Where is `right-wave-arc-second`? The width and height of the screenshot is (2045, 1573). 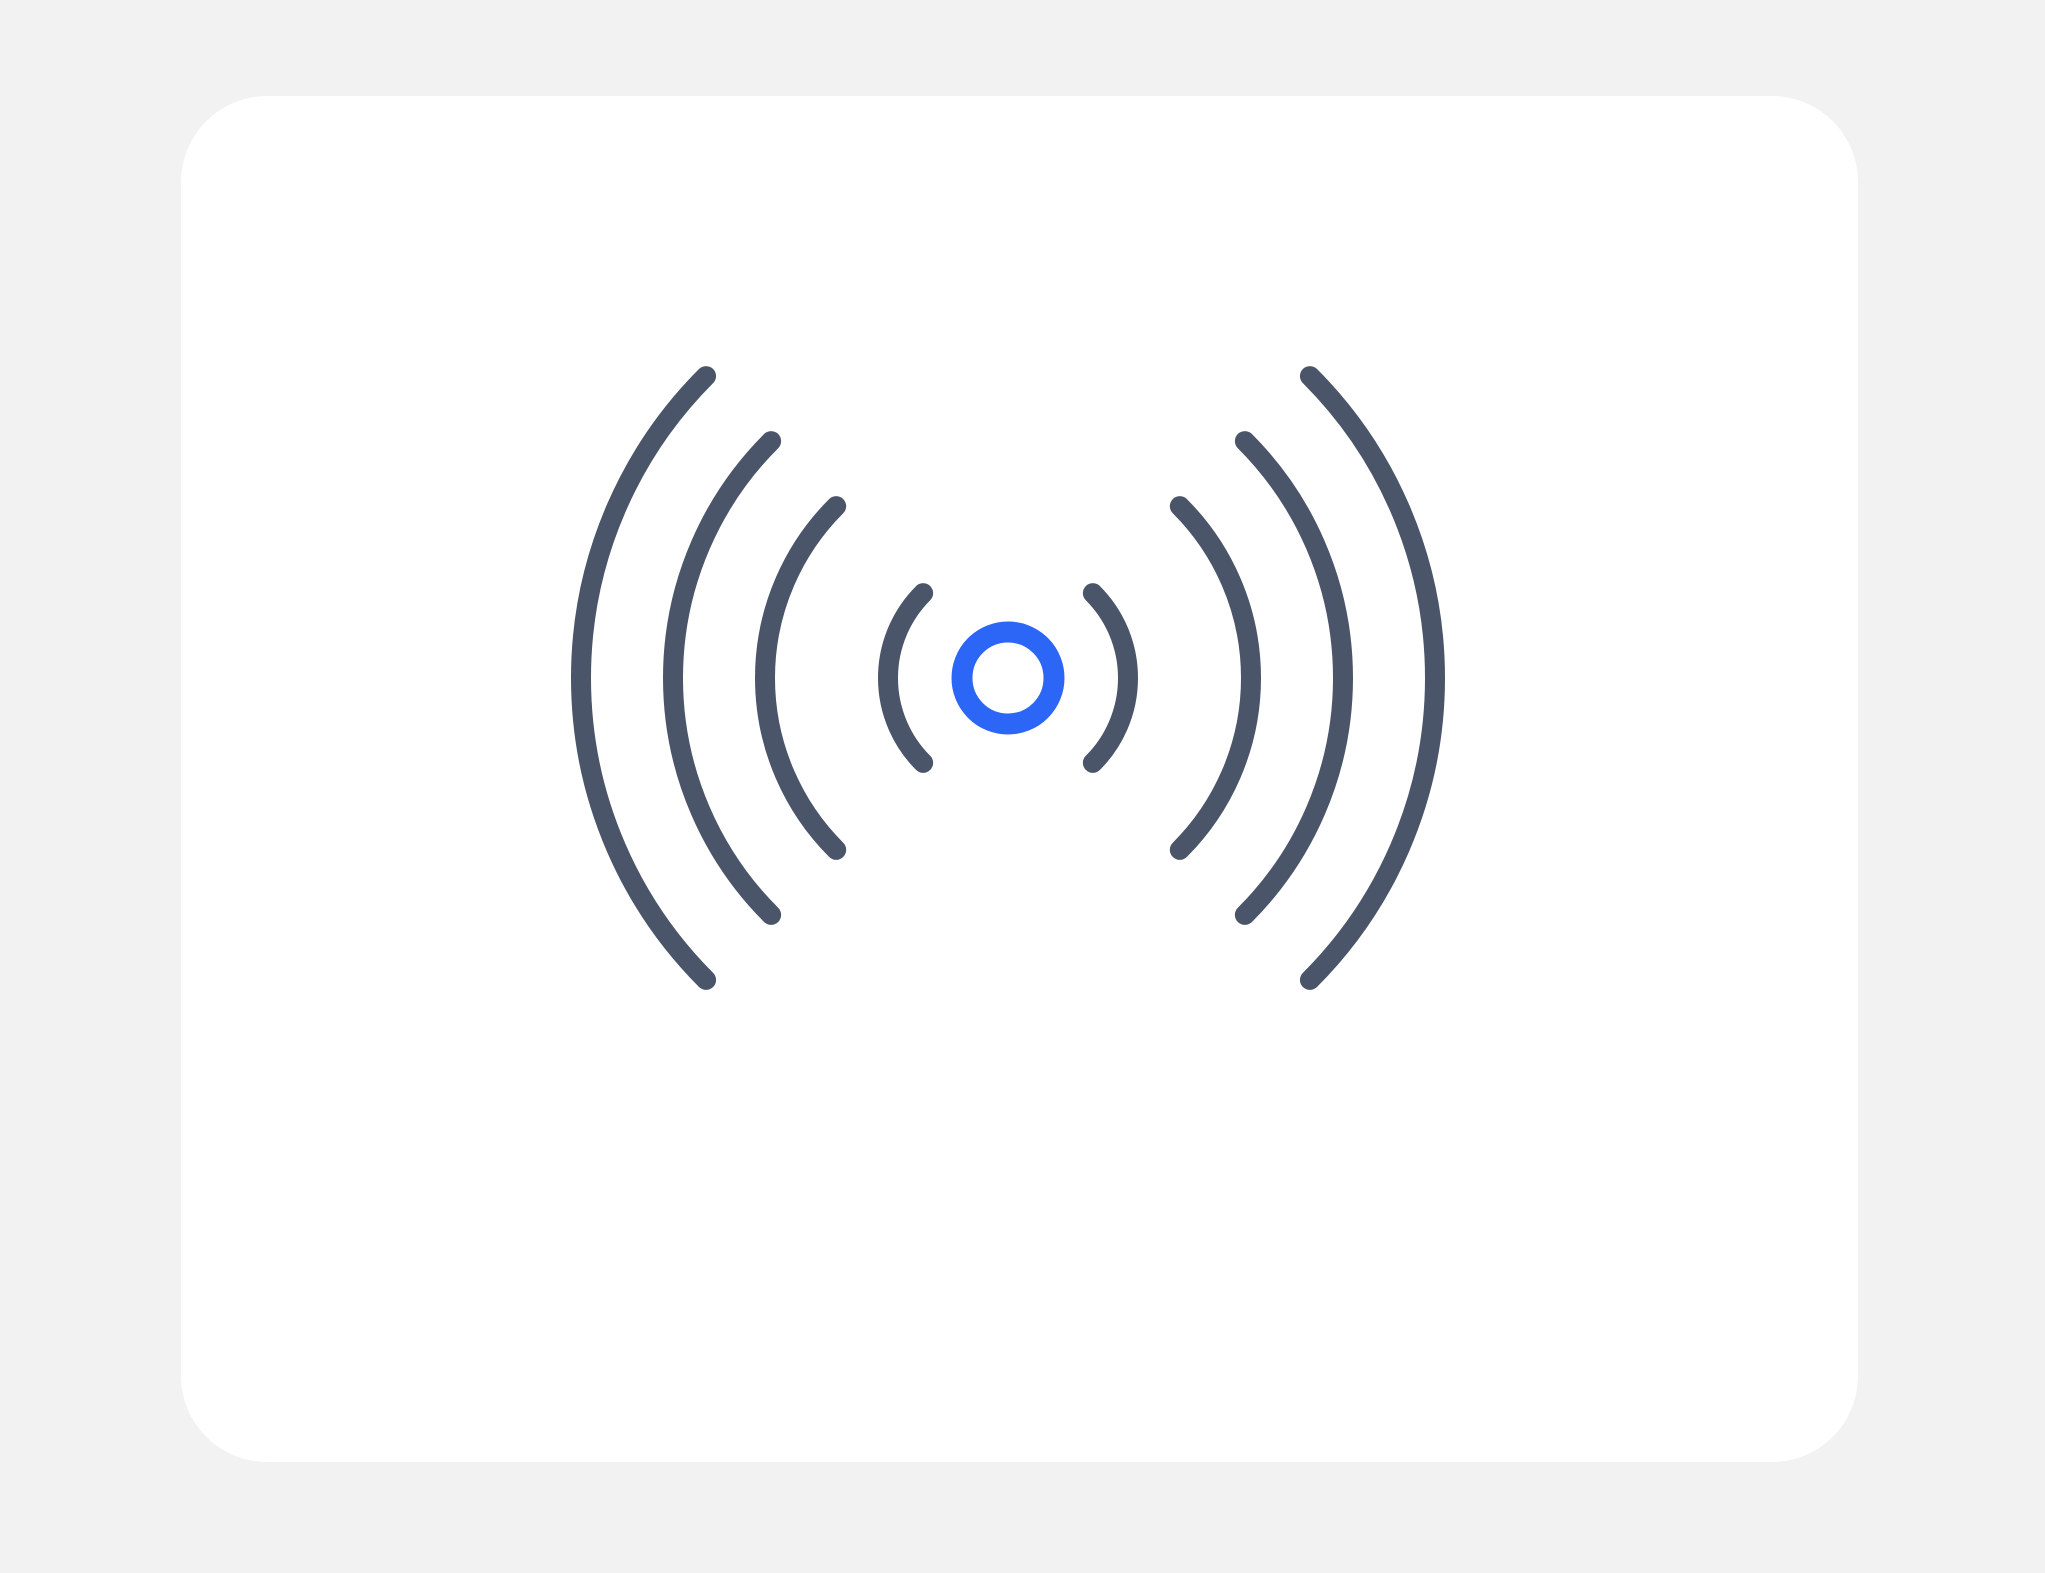
right-wave-arc-second is located at coordinates (1215, 678).